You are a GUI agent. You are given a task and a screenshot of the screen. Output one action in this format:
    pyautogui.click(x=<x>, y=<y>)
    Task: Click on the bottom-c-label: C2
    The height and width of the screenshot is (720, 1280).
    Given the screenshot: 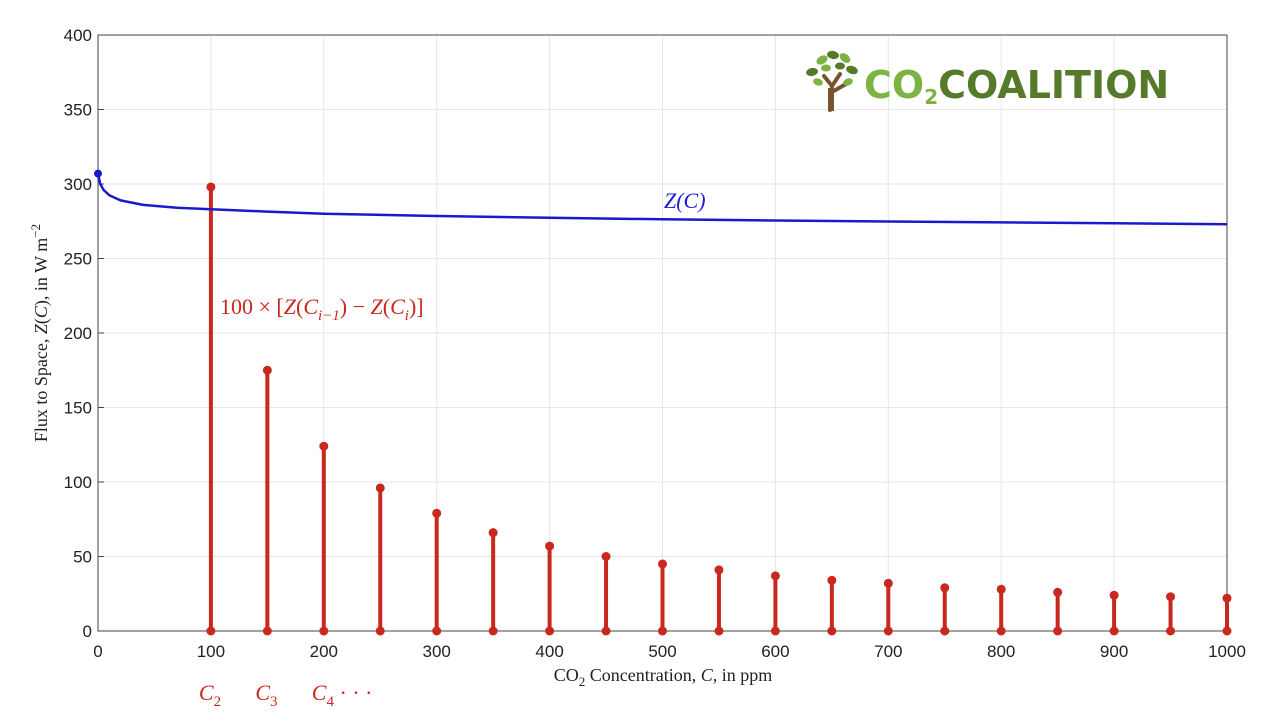 What is the action you would take?
    pyautogui.click(x=210, y=695)
    